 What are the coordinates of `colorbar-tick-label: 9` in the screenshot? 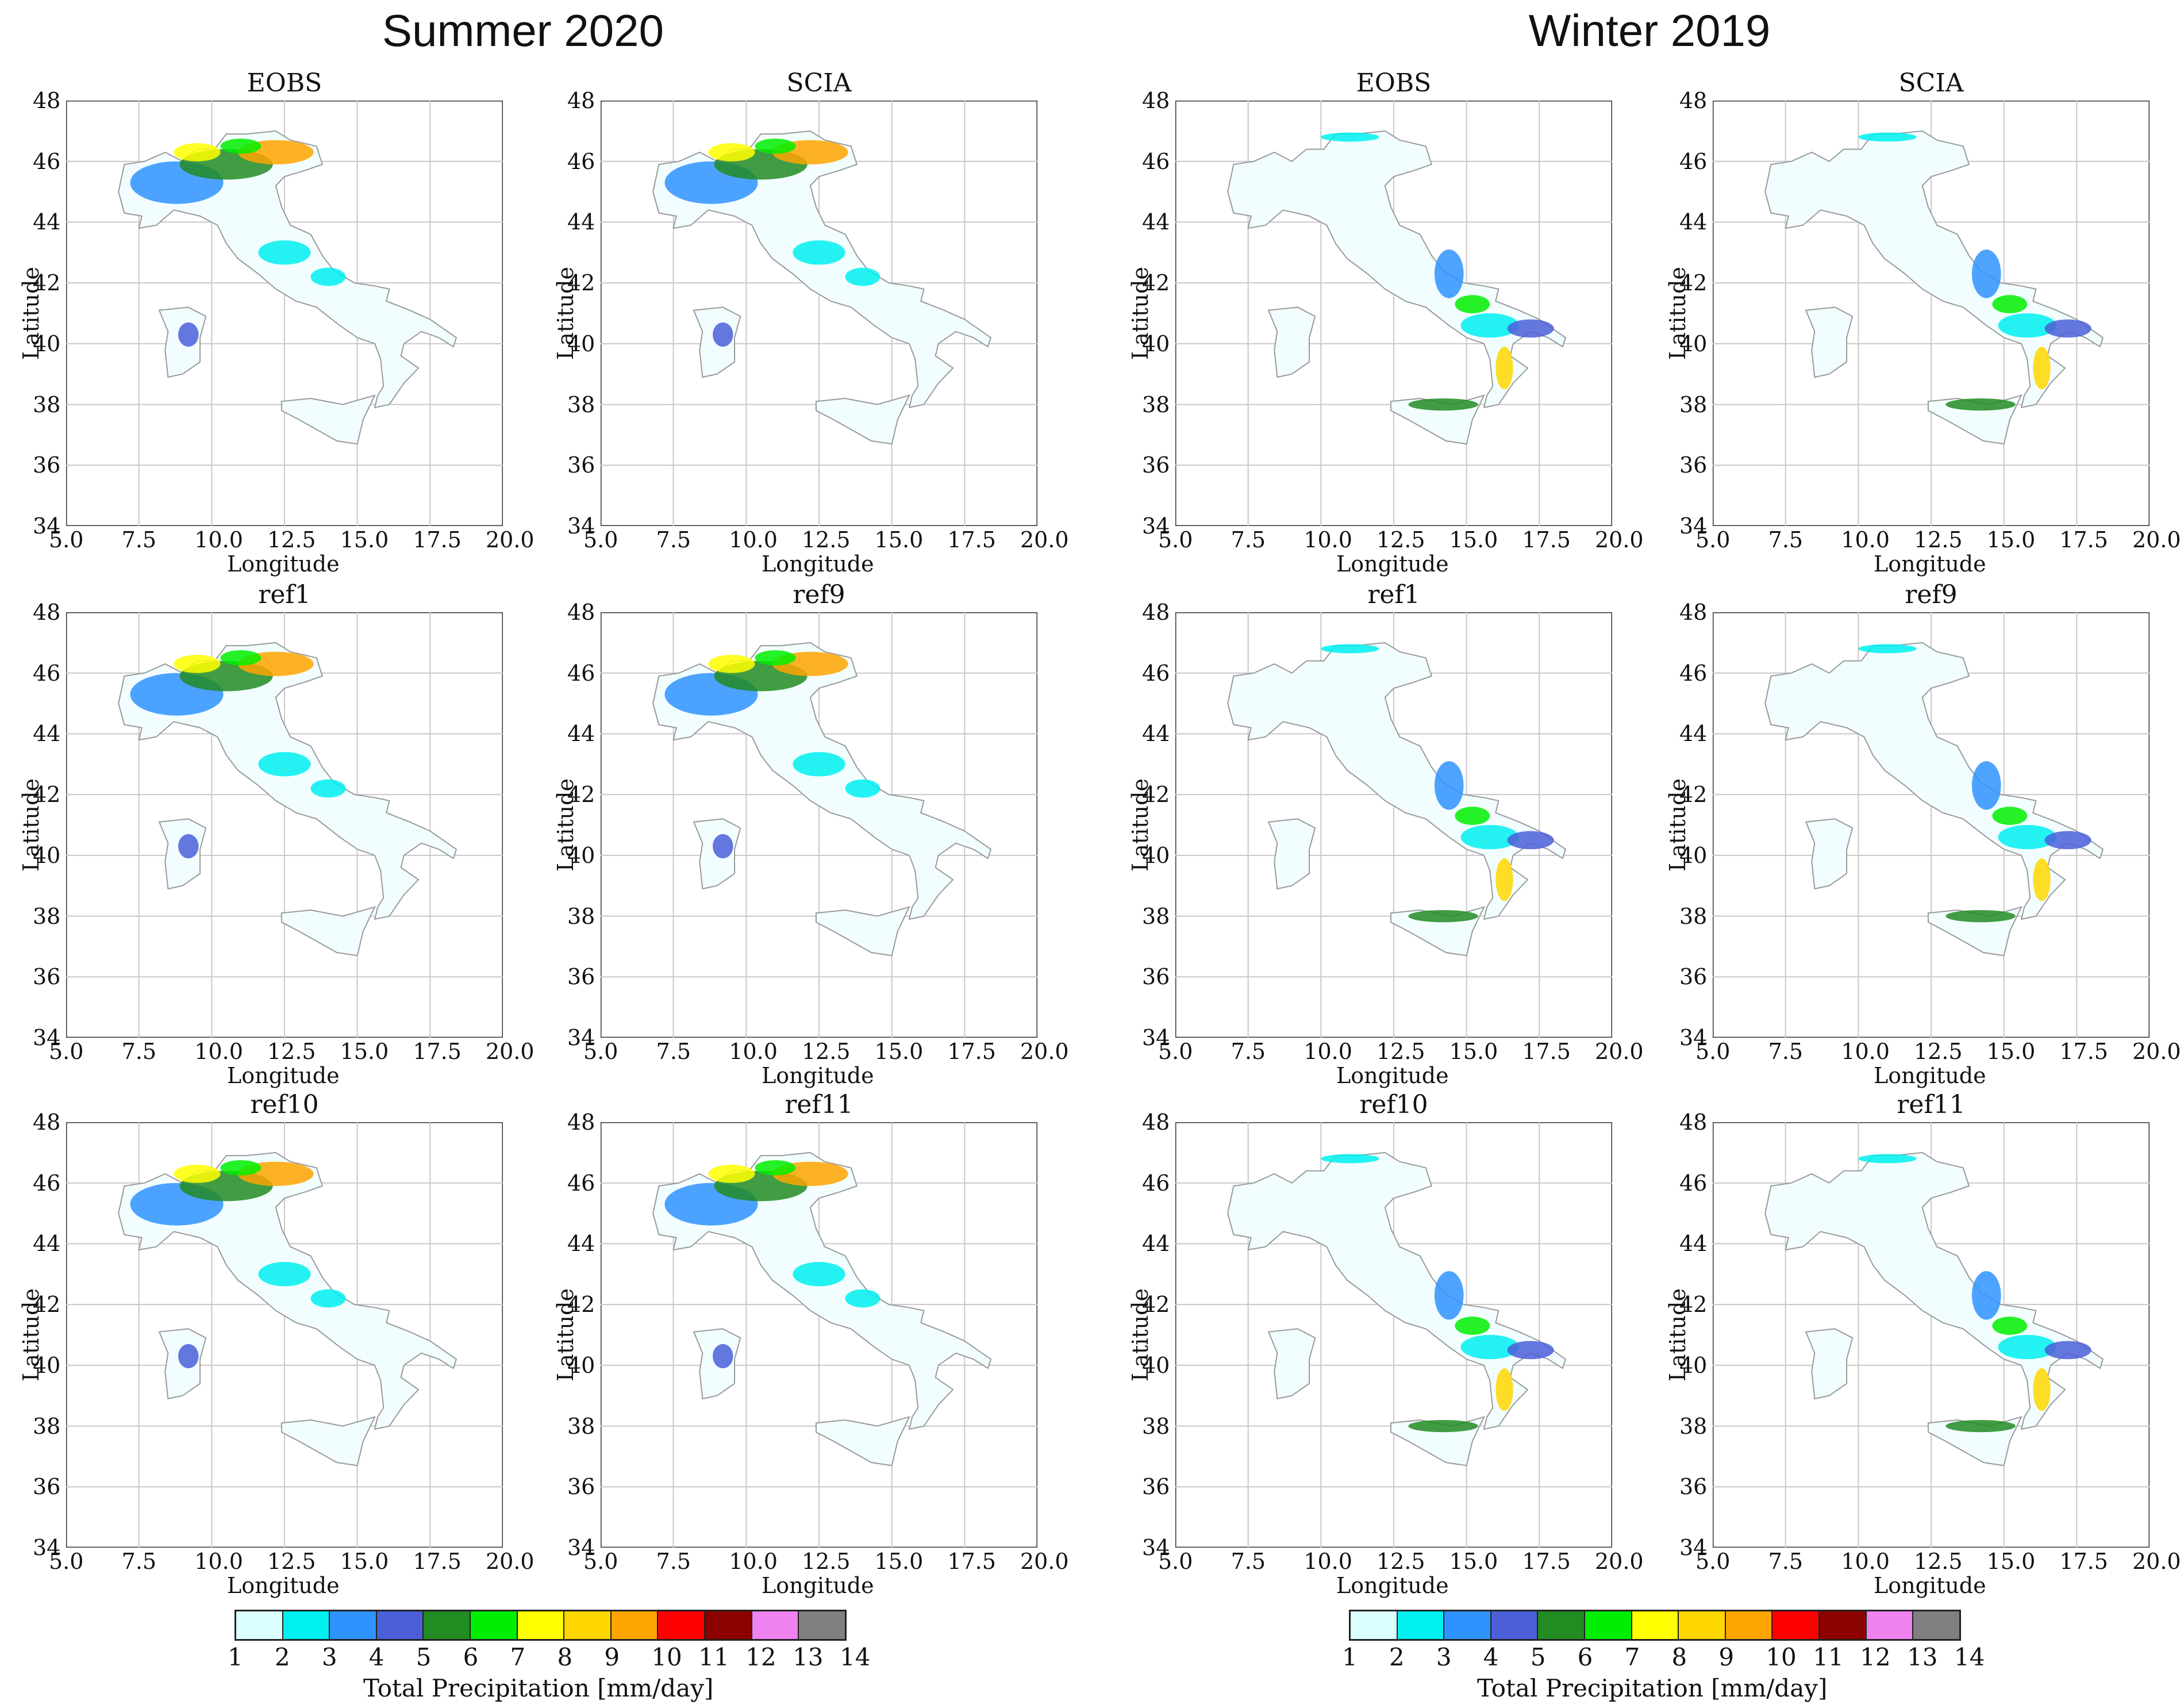 It's located at (612, 1657).